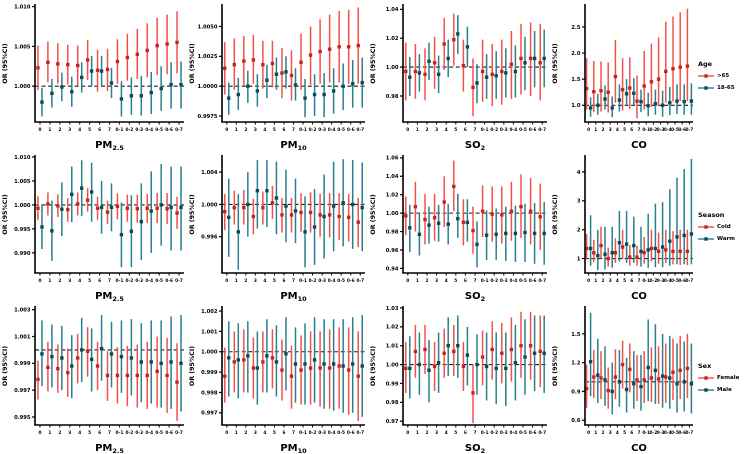 The image size is (748, 454). I want to click on legend-season: Season Cold Warm, so click(722, 226).